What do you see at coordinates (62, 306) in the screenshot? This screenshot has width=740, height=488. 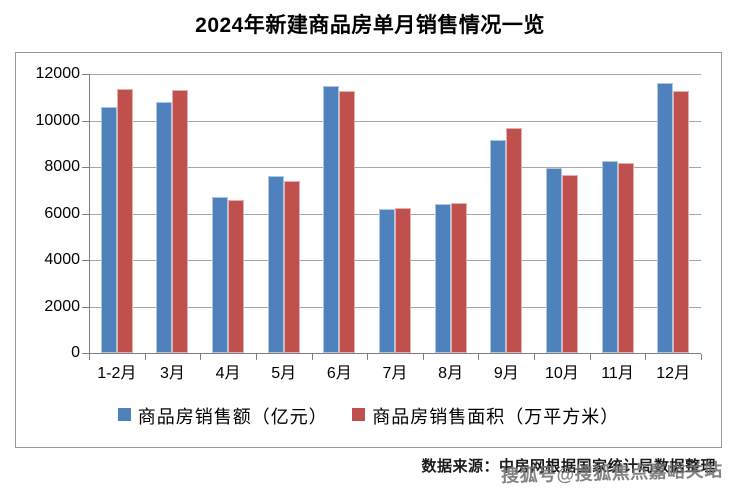 I see `y-axis-label: 2000` at bounding box center [62, 306].